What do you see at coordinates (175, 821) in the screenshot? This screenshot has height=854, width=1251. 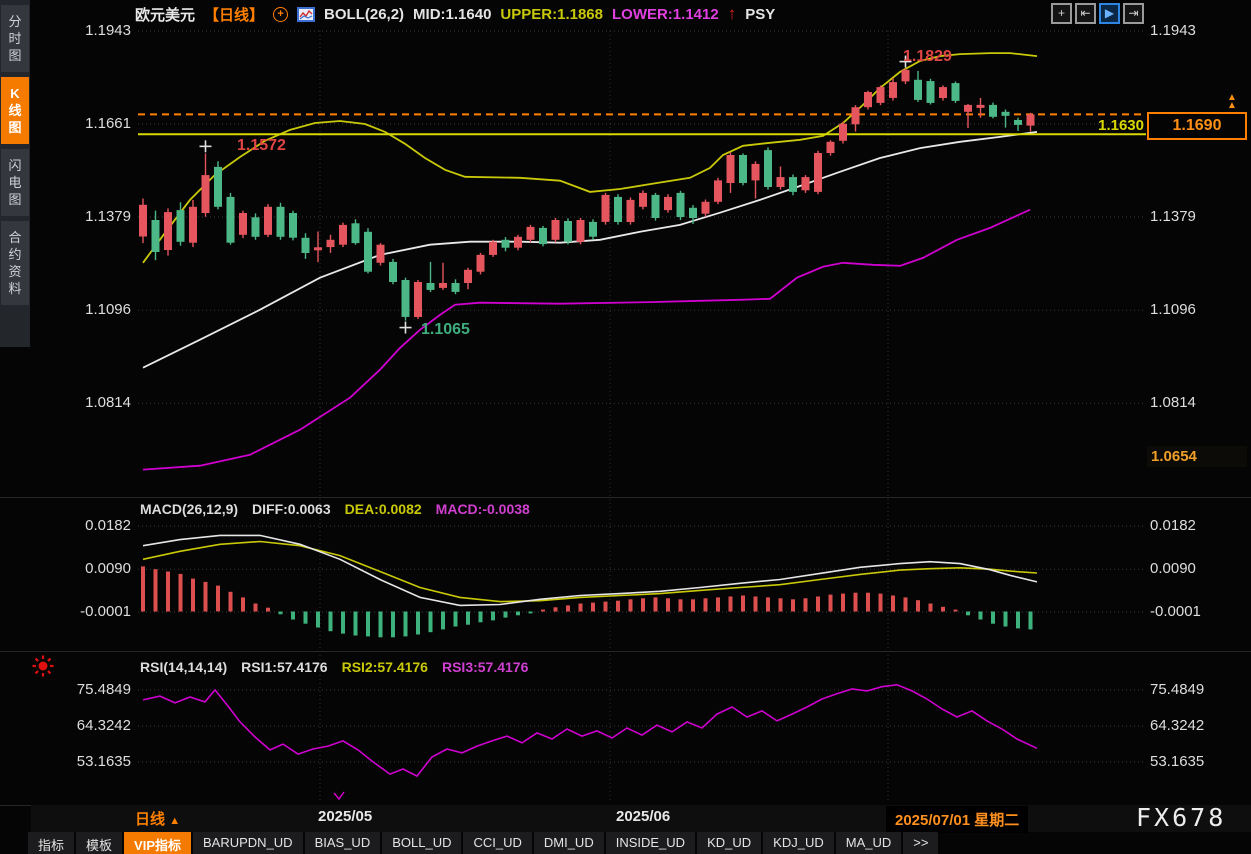 I see `triangle-up-icon: ▲` at bounding box center [175, 821].